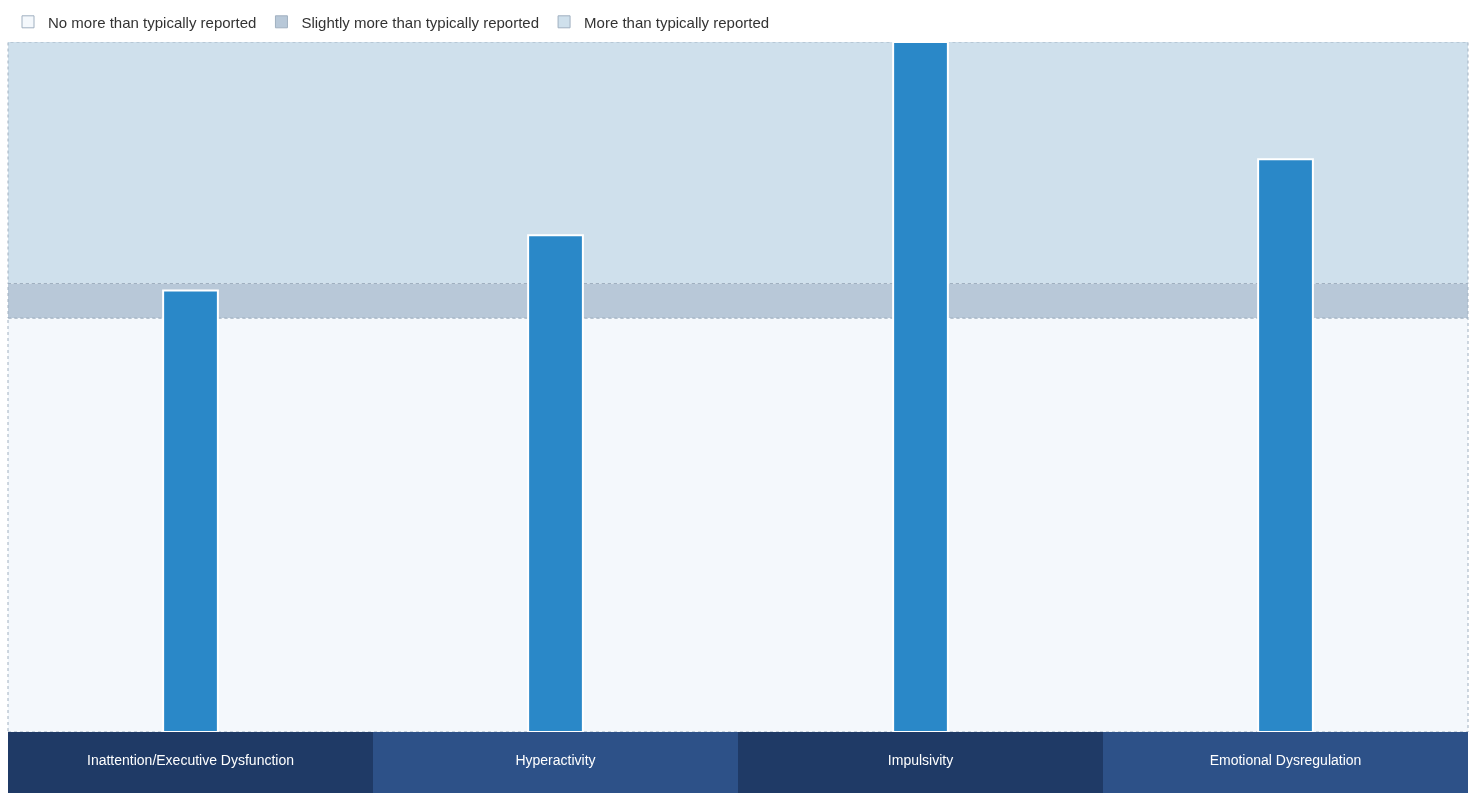 Image resolution: width=1472 pixels, height=793 pixels. What do you see at coordinates (677, 22) in the screenshot?
I see `legend-label: More than typically reported` at bounding box center [677, 22].